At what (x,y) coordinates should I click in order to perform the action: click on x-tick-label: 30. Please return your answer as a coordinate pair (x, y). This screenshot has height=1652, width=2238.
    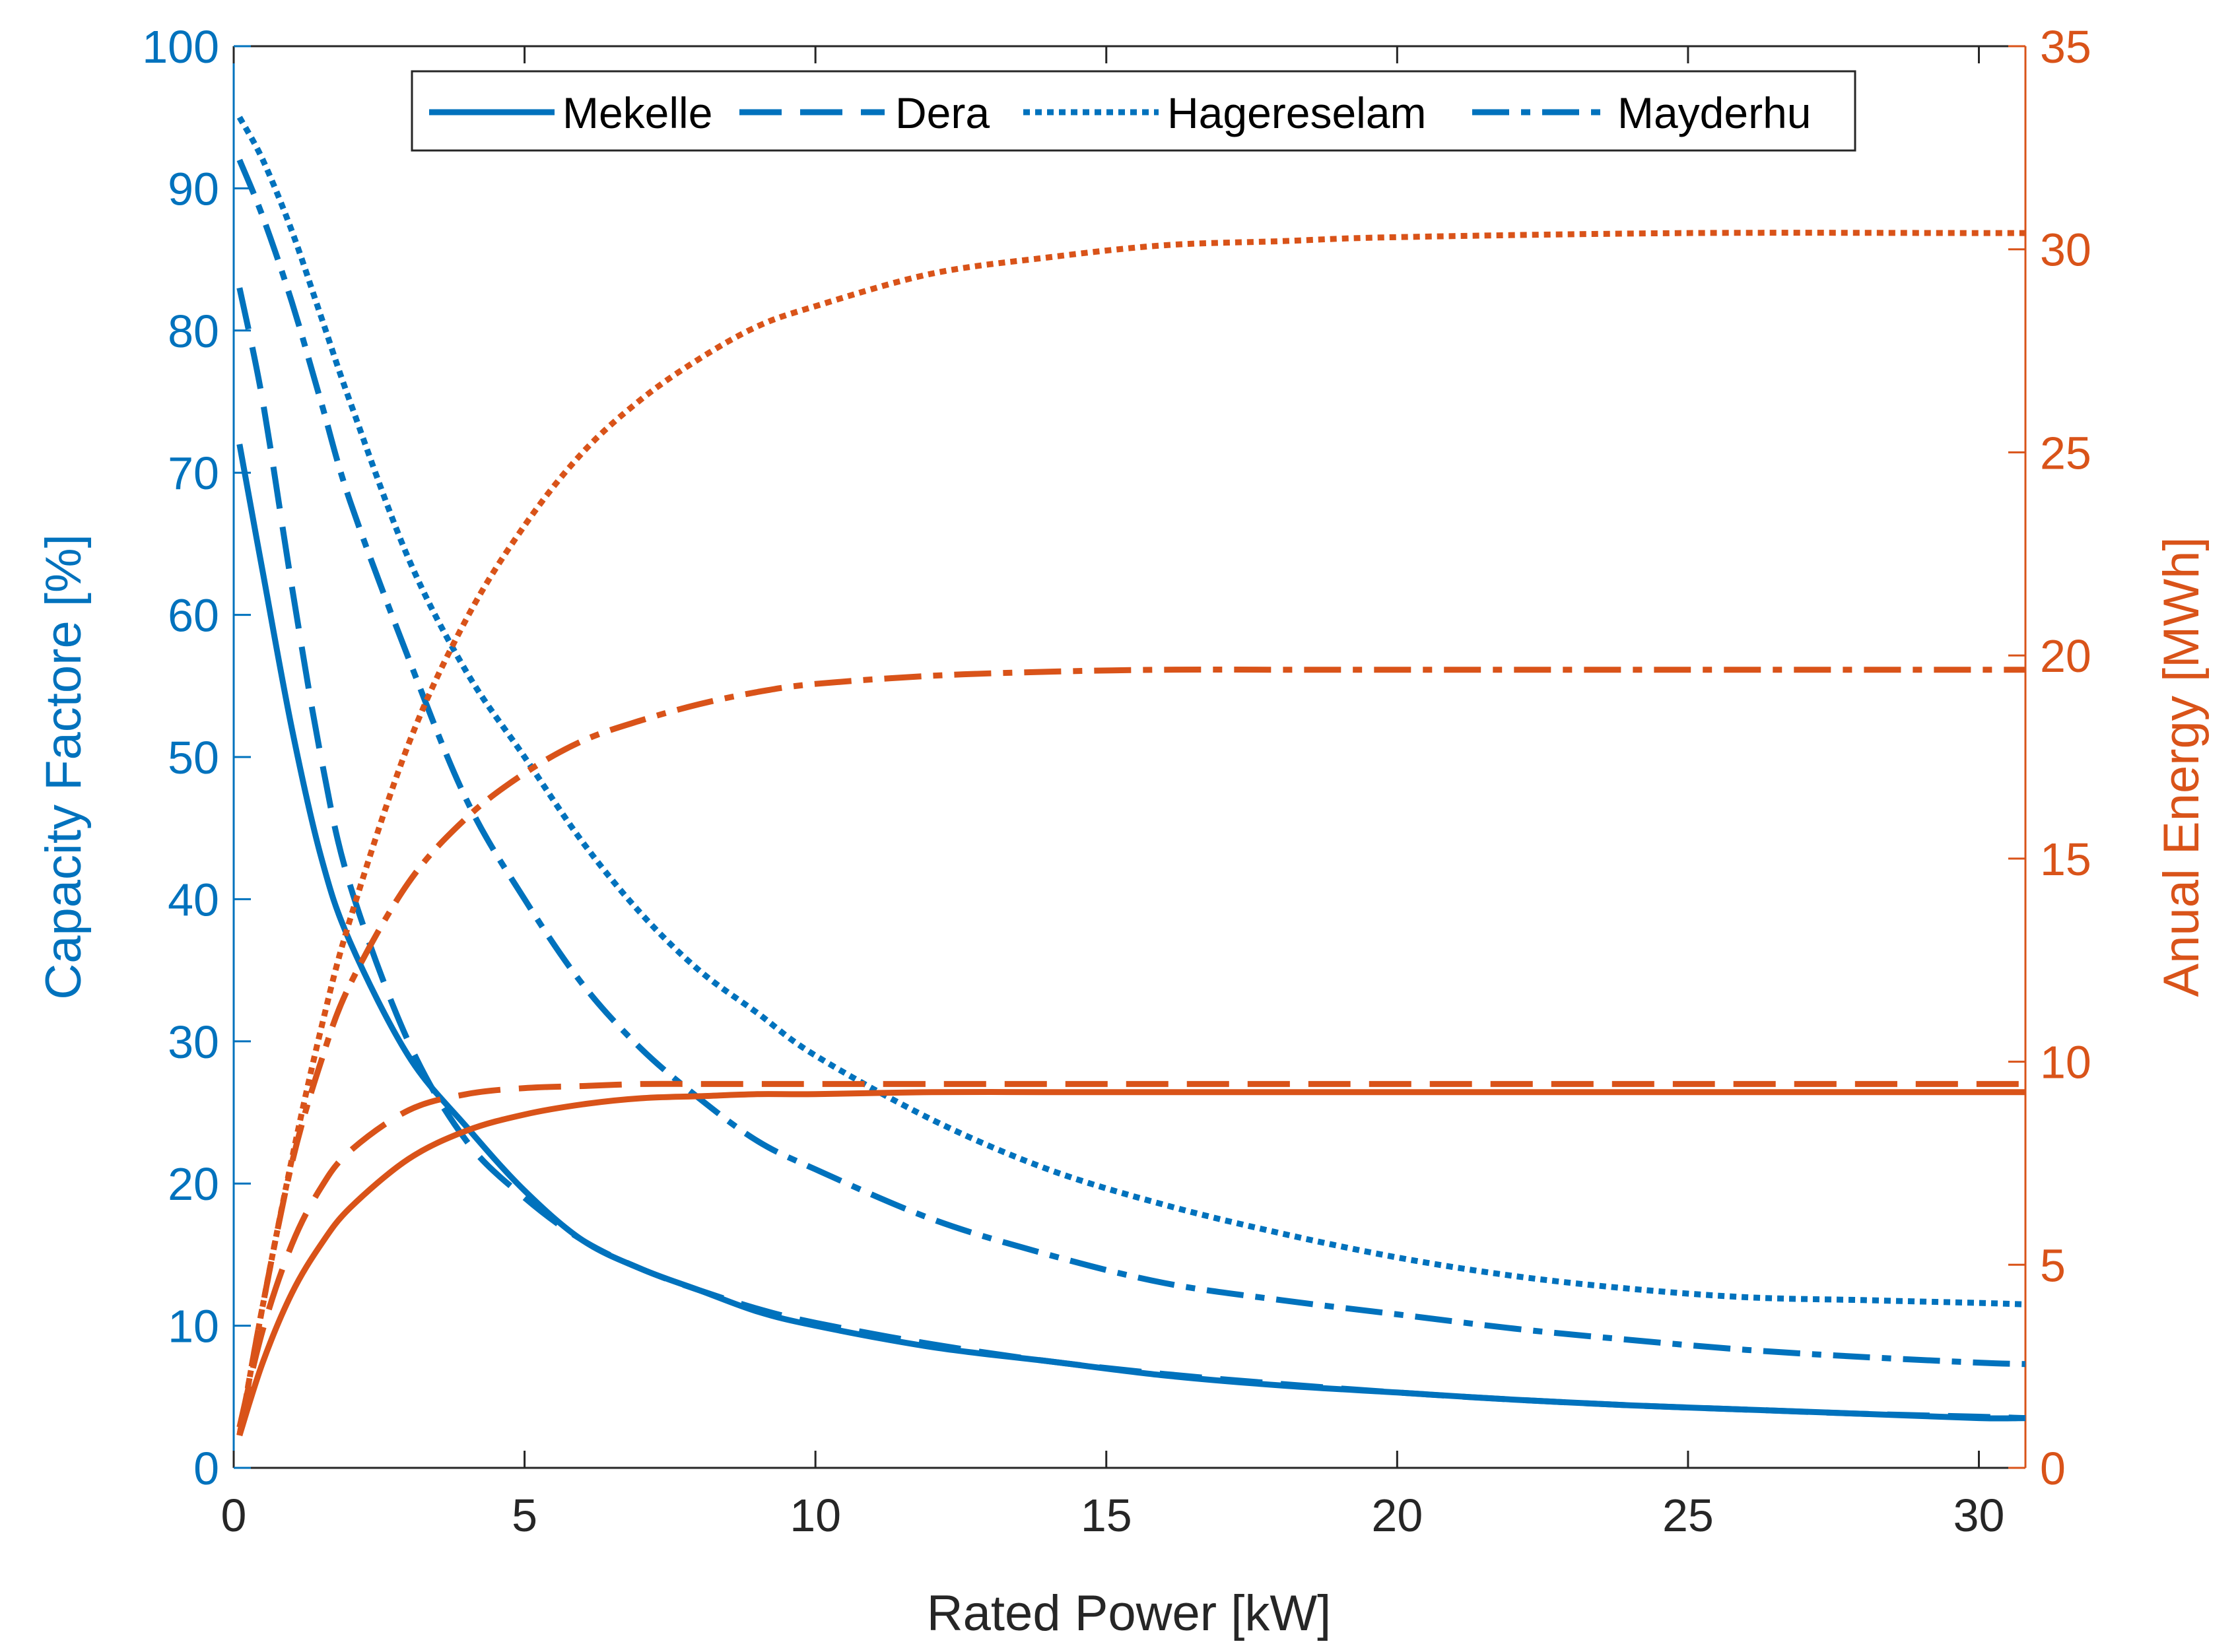
    Looking at the image, I should click on (1979, 1515).